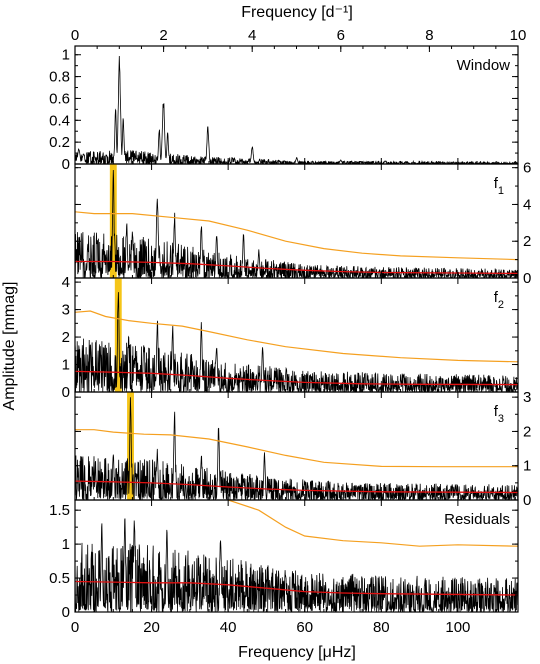  What do you see at coordinates (373, 523) in the screenshot?
I see `significance-threshold-residuals` at bounding box center [373, 523].